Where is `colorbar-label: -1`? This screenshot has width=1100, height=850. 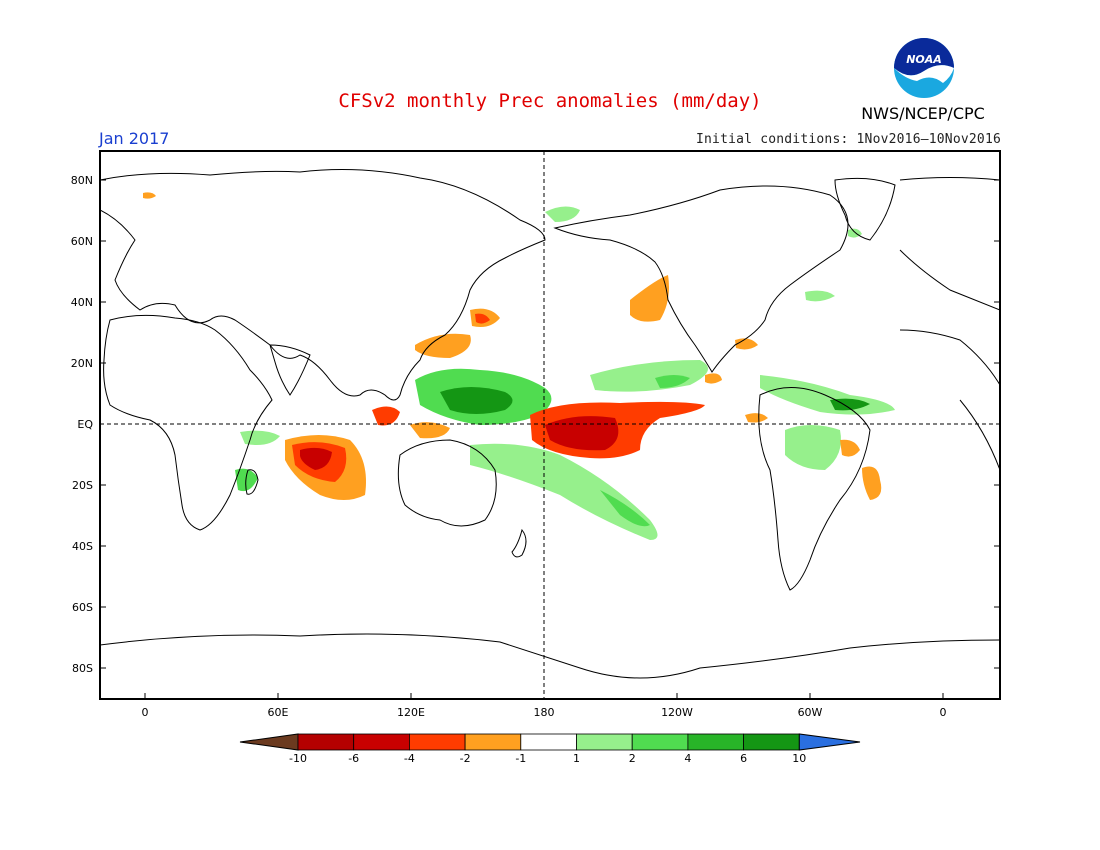 colorbar-label: -1 is located at coordinates (520, 758).